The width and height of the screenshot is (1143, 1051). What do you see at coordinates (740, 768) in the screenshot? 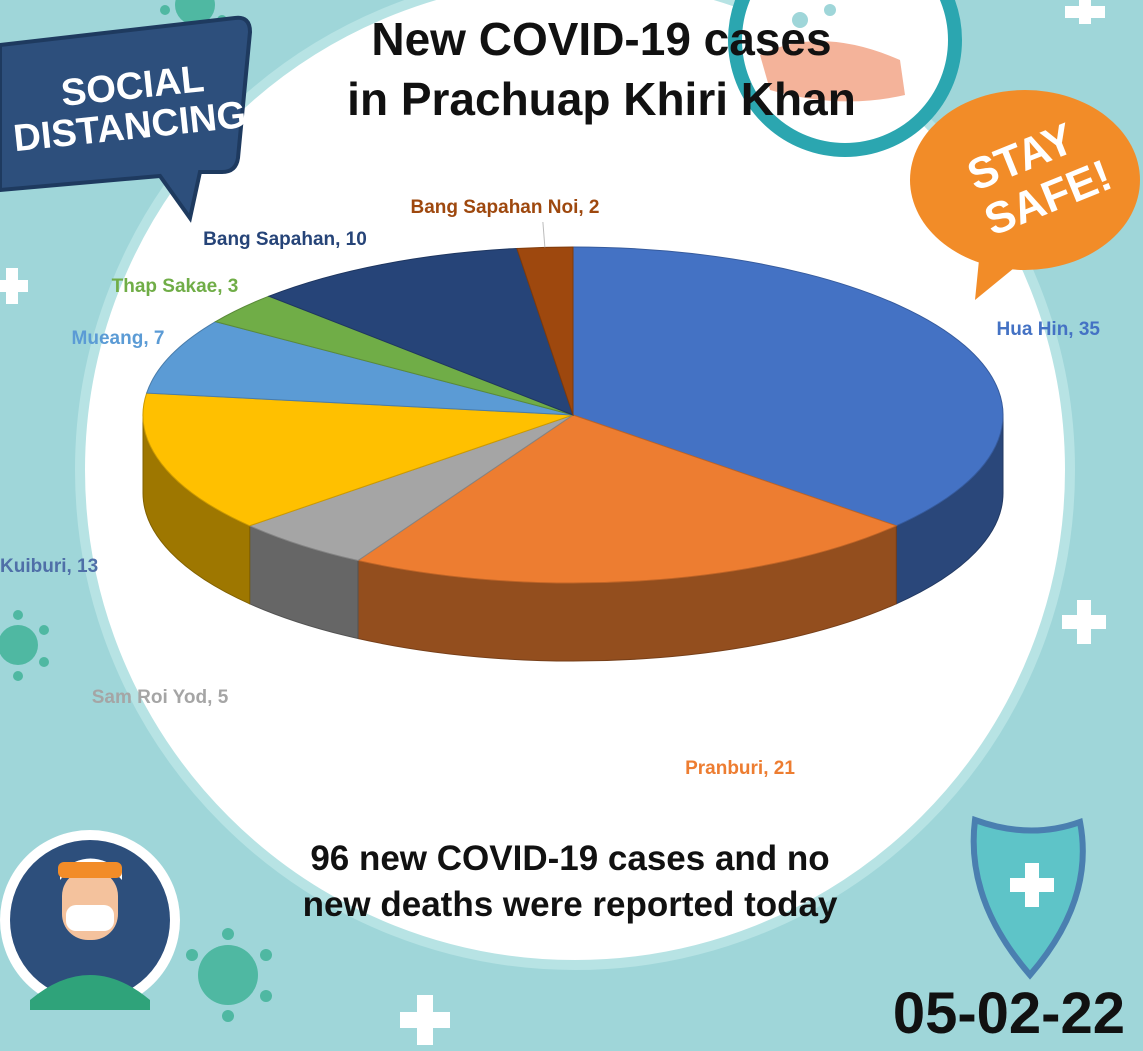
I see `pie-label-pranburi: Pranburi, 21` at bounding box center [740, 768].